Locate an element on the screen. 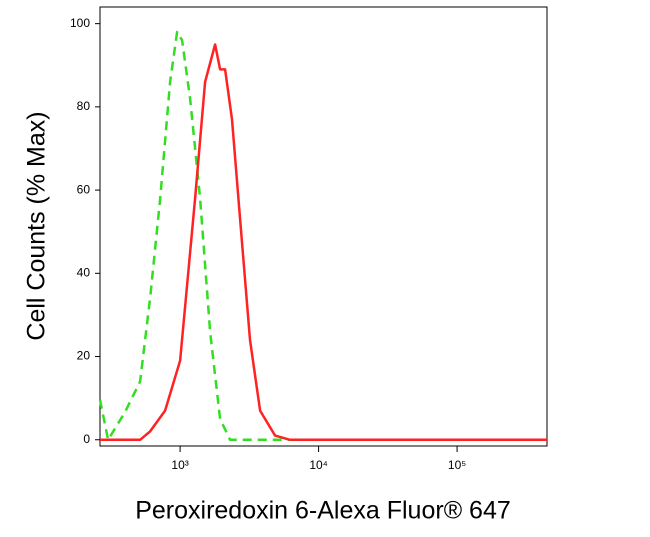 The height and width of the screenshot is (537, 650). y-tick-label: 40 is located at coordinates (84, 272).